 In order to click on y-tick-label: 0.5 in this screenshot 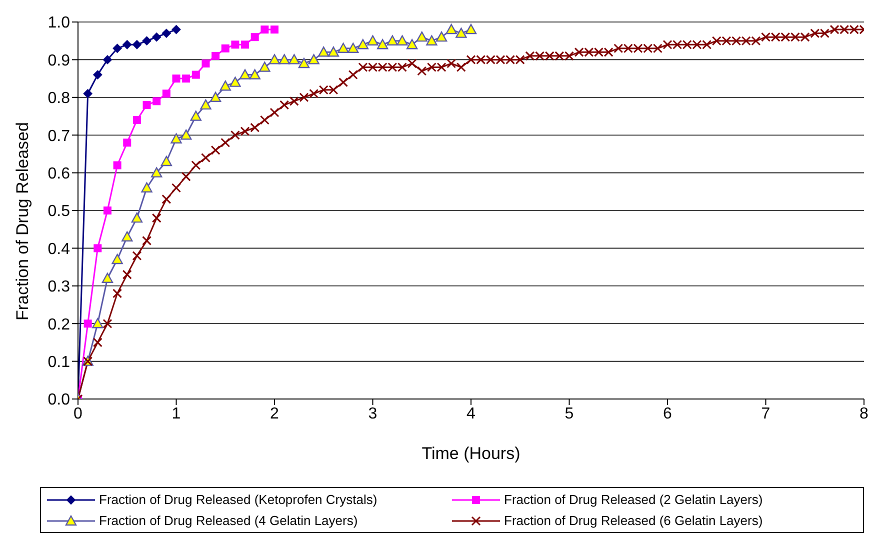, I will do `click(59, 211)`.